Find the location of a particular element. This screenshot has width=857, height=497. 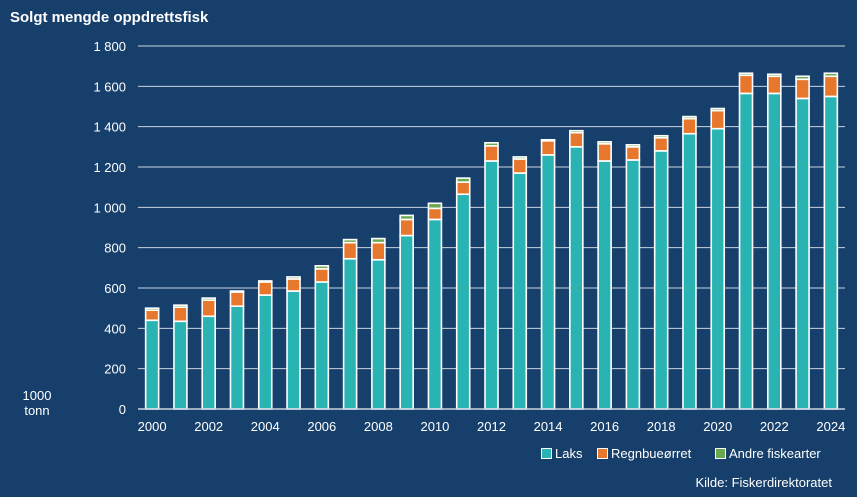

x-tick-label: 2006 is located at coordinates (321, 426).